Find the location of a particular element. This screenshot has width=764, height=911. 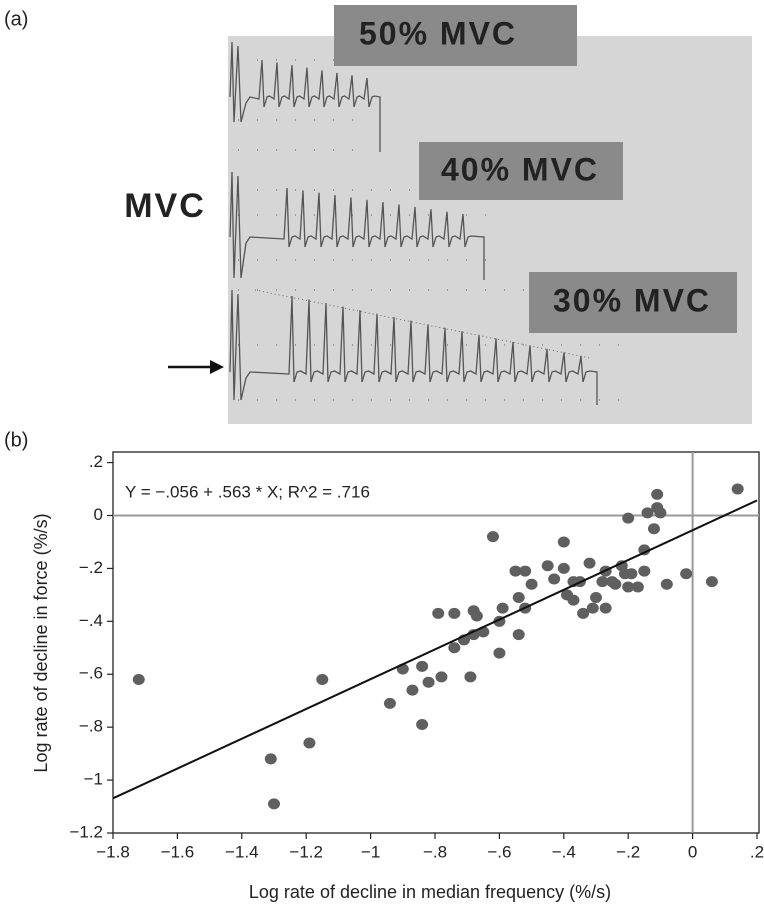

x-tick-label: −1.4 is located at coordinates (242, 851).